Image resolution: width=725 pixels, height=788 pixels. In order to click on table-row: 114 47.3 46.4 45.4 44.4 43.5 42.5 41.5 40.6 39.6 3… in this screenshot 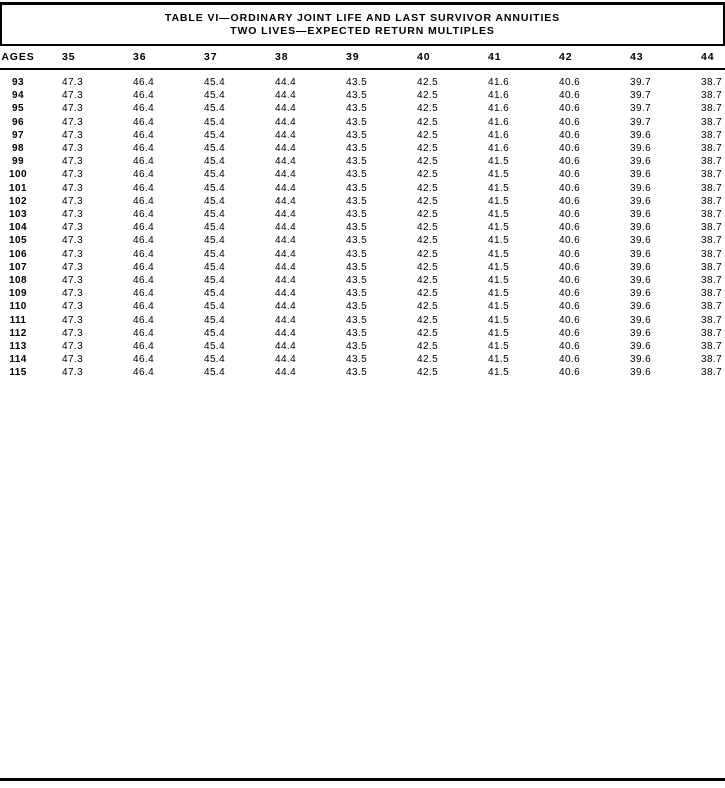, I will do `click(362, 359)`.